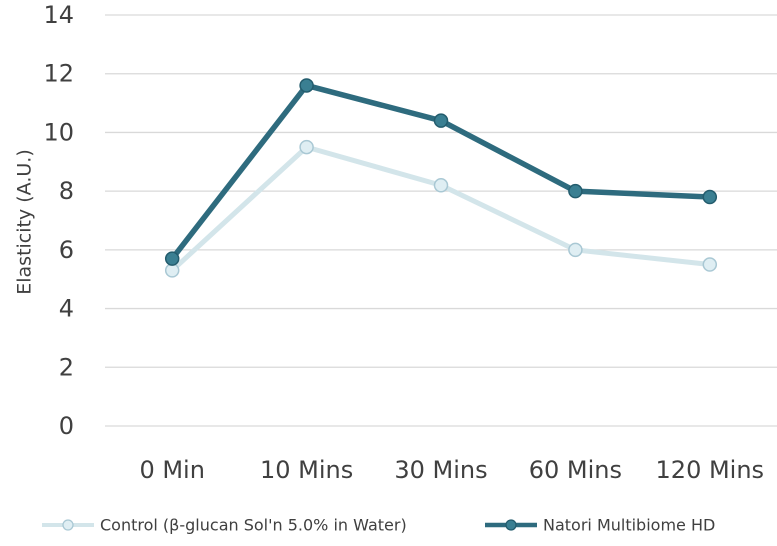  I want to click on legend-item: Control (β-glucan Sol'n 5.0% in Water), so click(224, 525).